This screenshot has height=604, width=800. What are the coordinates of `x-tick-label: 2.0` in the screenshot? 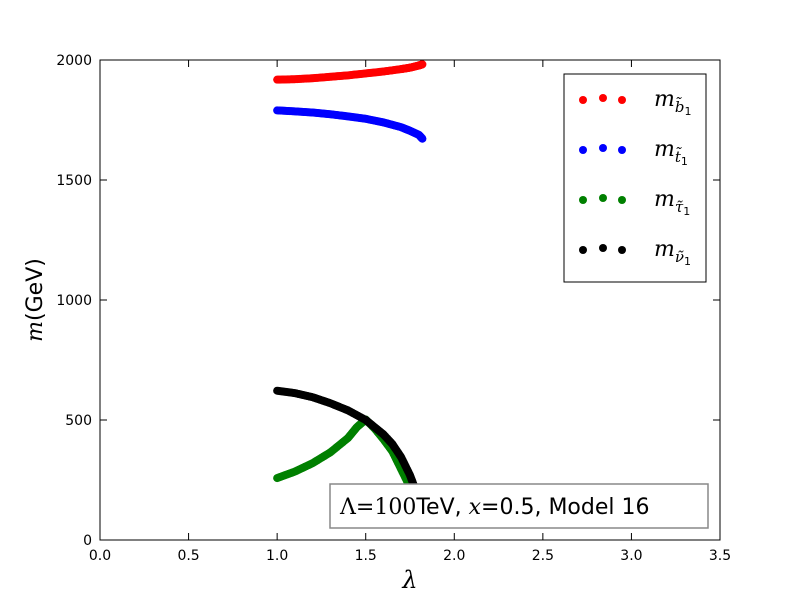 It's located at (454, 556).